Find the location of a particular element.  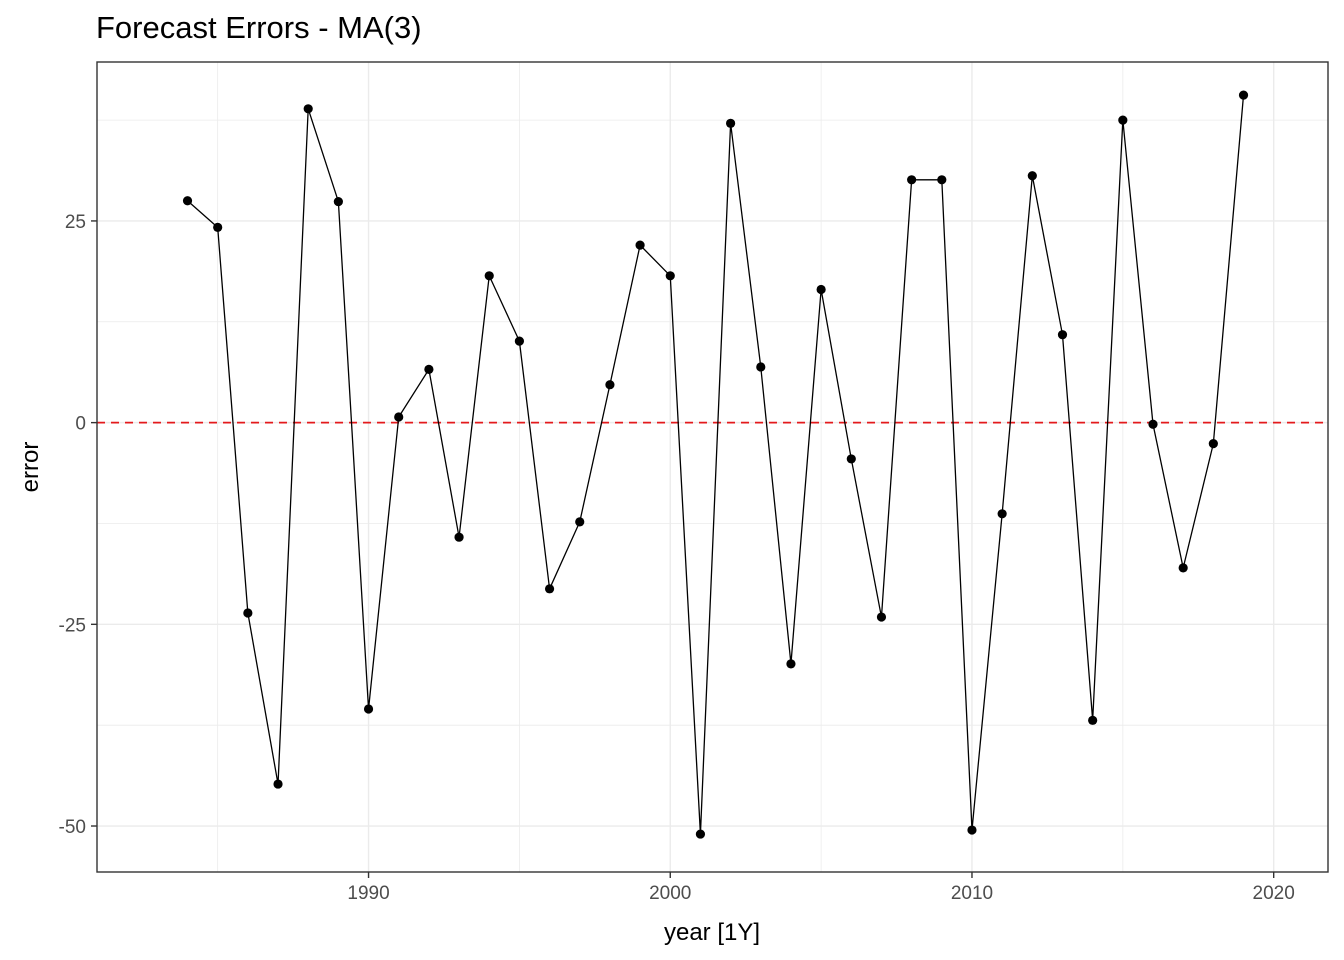

y-tick-label: 0 is located at coordinates (80, 424).